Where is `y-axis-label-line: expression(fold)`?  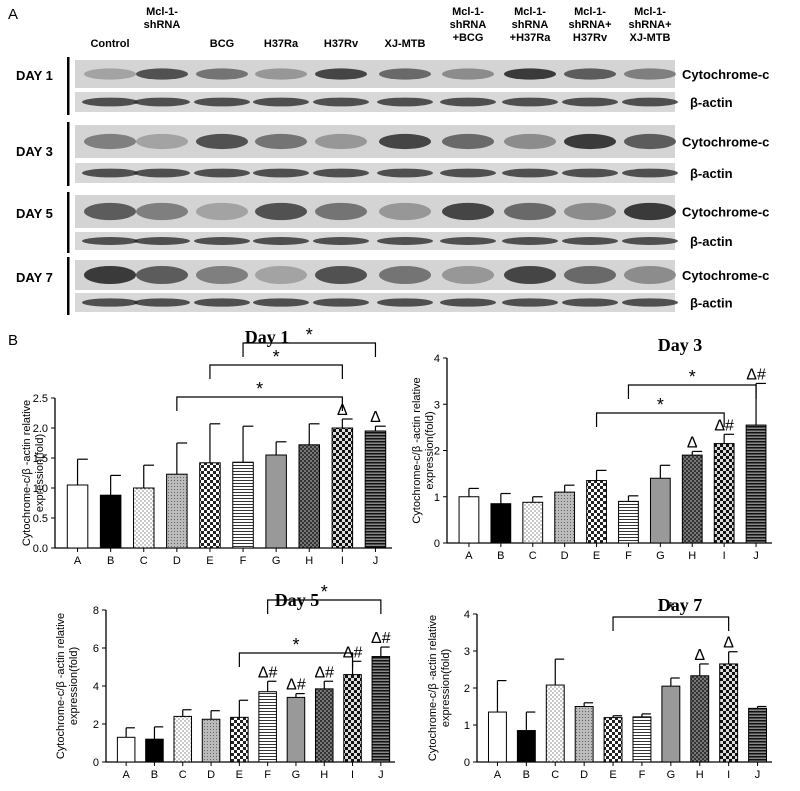 y-axis-label-line: expression(fold) is located at coordinates (74, 686).